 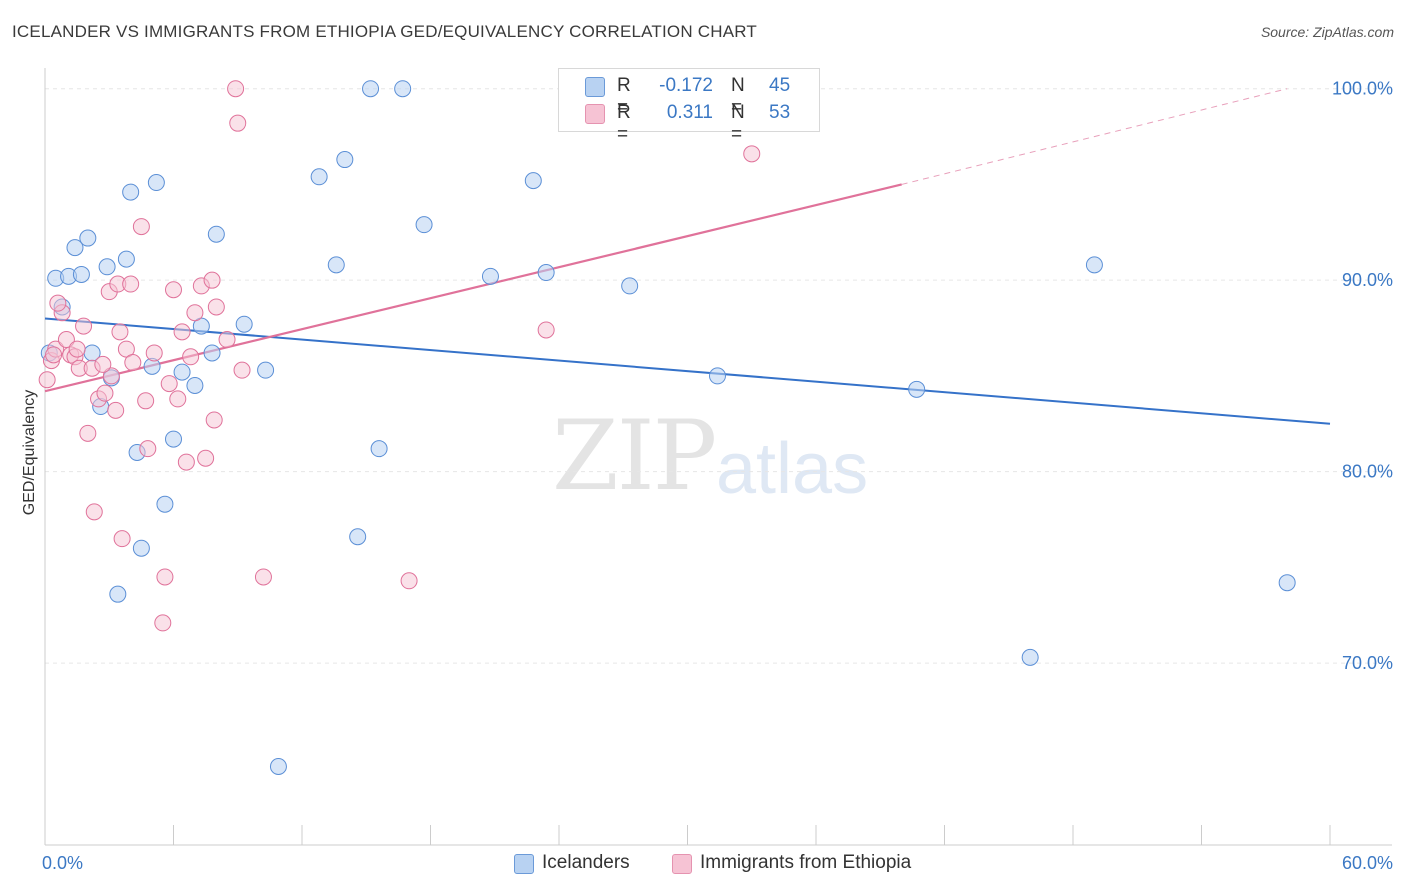 I want to click on watermark-atlas: atlas, so click(x=792, y=469).